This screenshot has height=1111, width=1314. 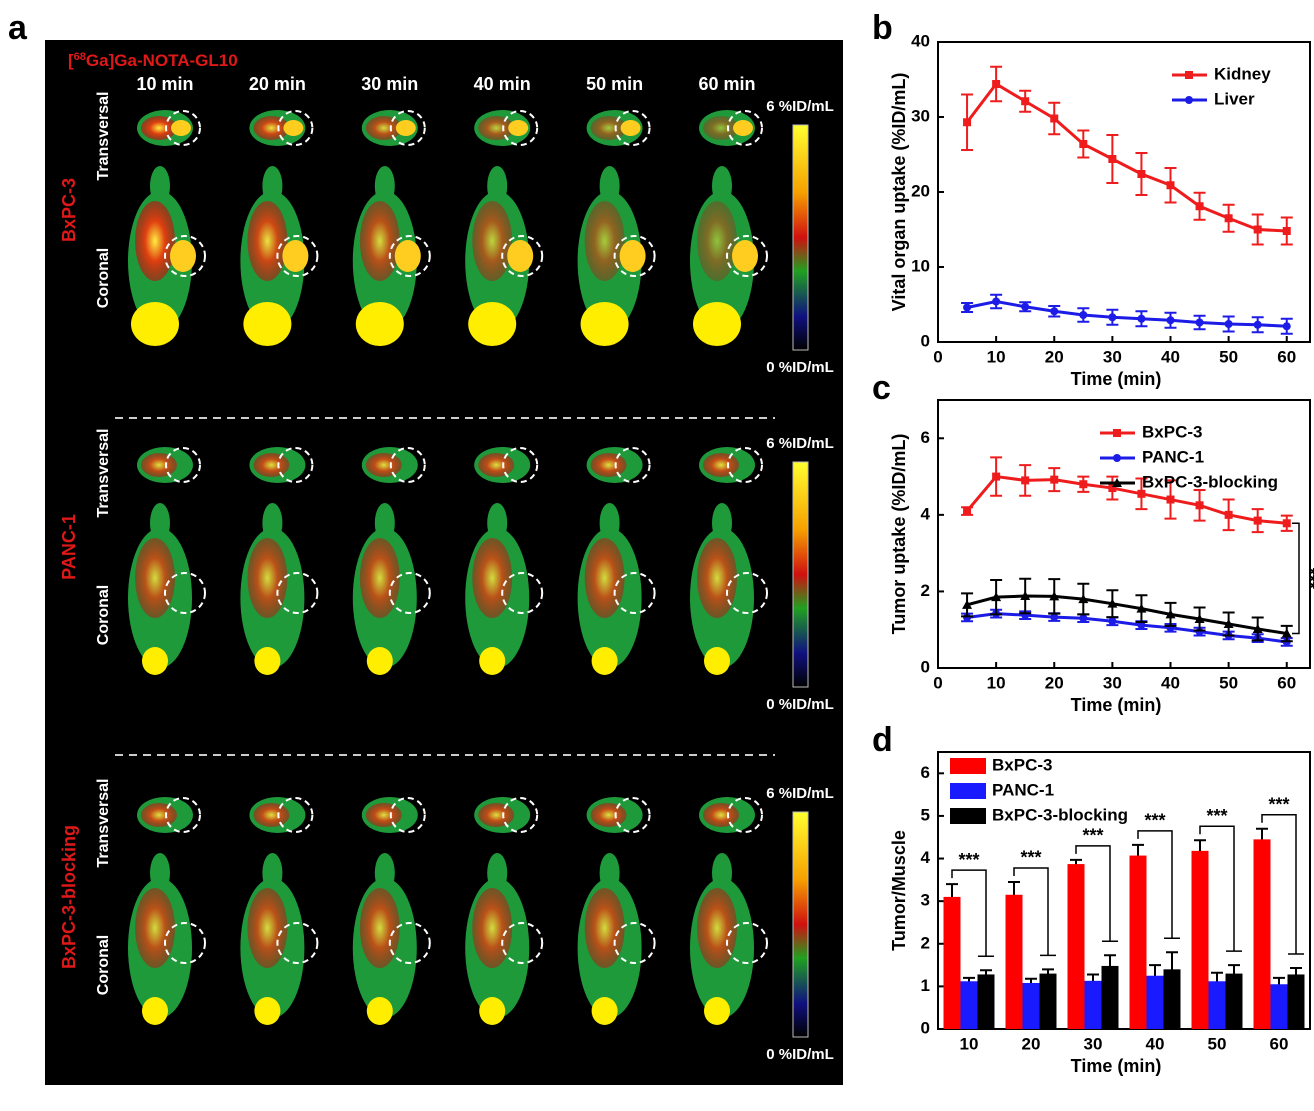 What do you see at coordinates (18, 28) in the screenshot?
I see `panel-label: a` at bounding box center [18, 28].